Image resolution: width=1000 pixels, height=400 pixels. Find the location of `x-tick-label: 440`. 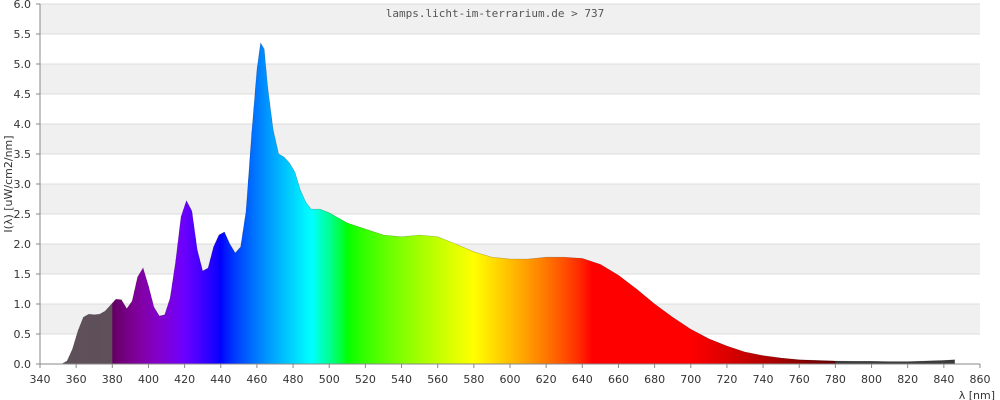

x-tick-label: 440 is located at coordinates (220, 379).